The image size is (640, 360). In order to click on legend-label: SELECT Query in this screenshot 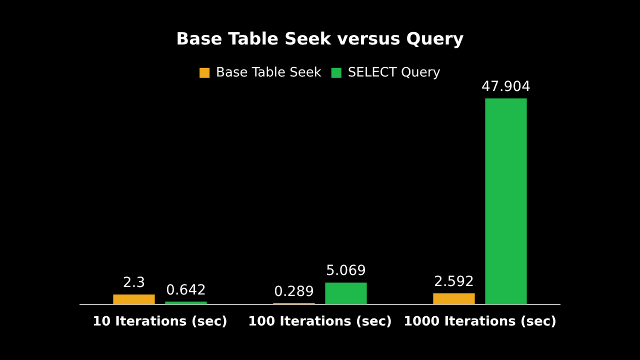, I will do `click(394, 72)`.